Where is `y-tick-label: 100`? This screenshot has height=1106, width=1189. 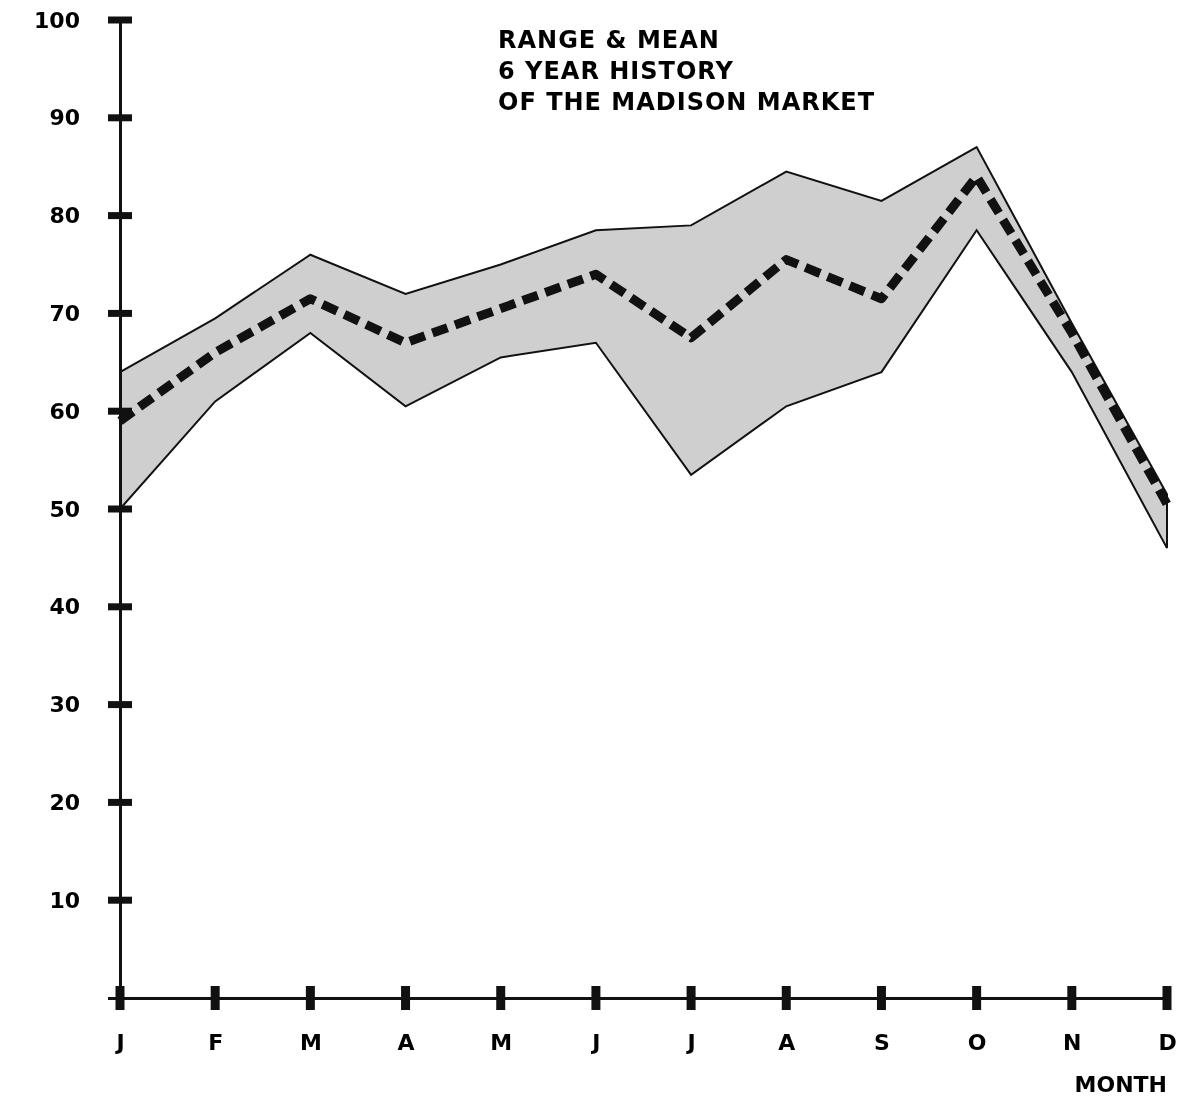
y-tick-label: 100 is located at coordinates (57, 20).